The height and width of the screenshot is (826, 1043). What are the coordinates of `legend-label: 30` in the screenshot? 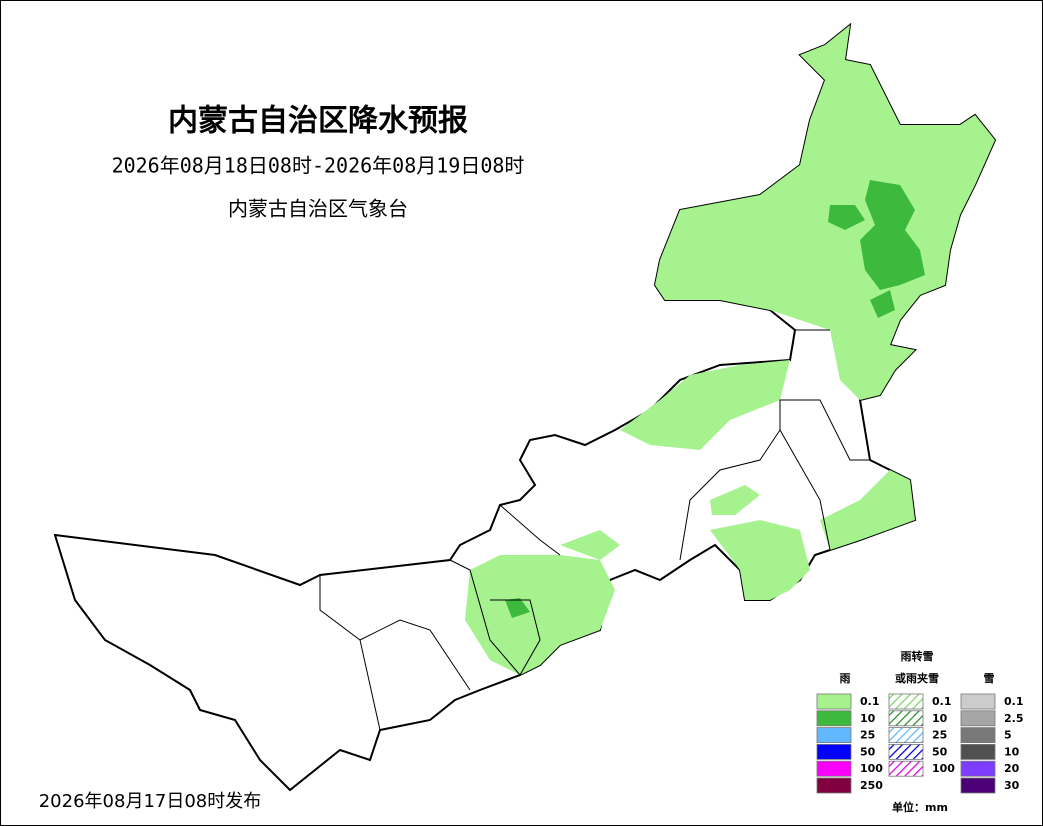 It's located at (1012, 785).